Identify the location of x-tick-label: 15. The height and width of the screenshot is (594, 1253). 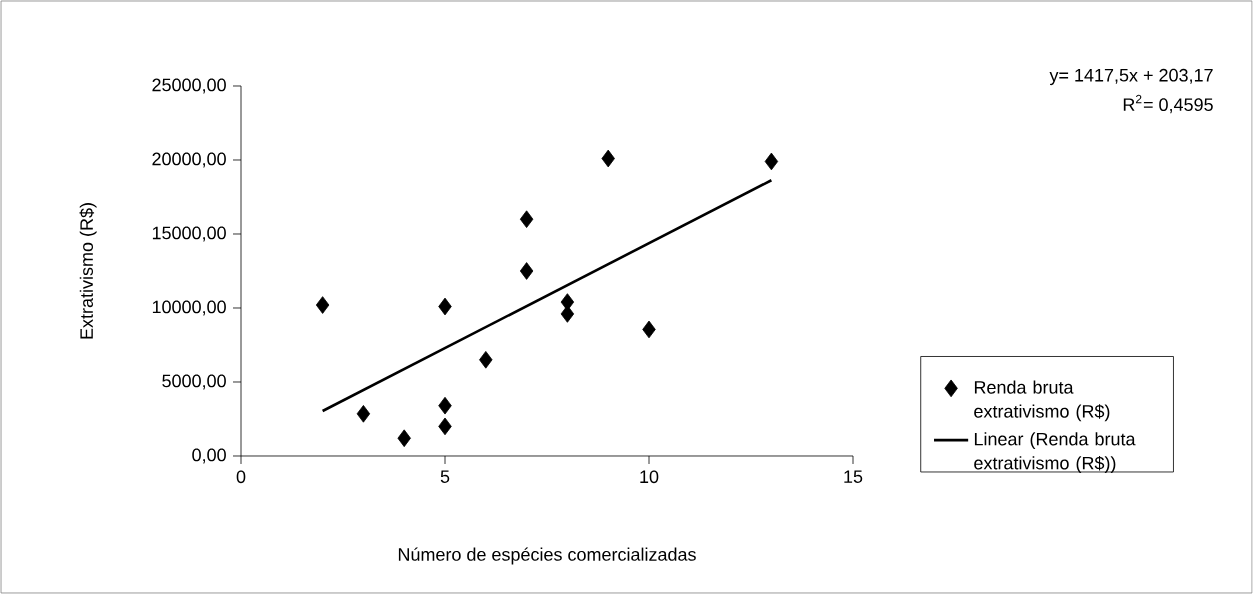
(853, 476).